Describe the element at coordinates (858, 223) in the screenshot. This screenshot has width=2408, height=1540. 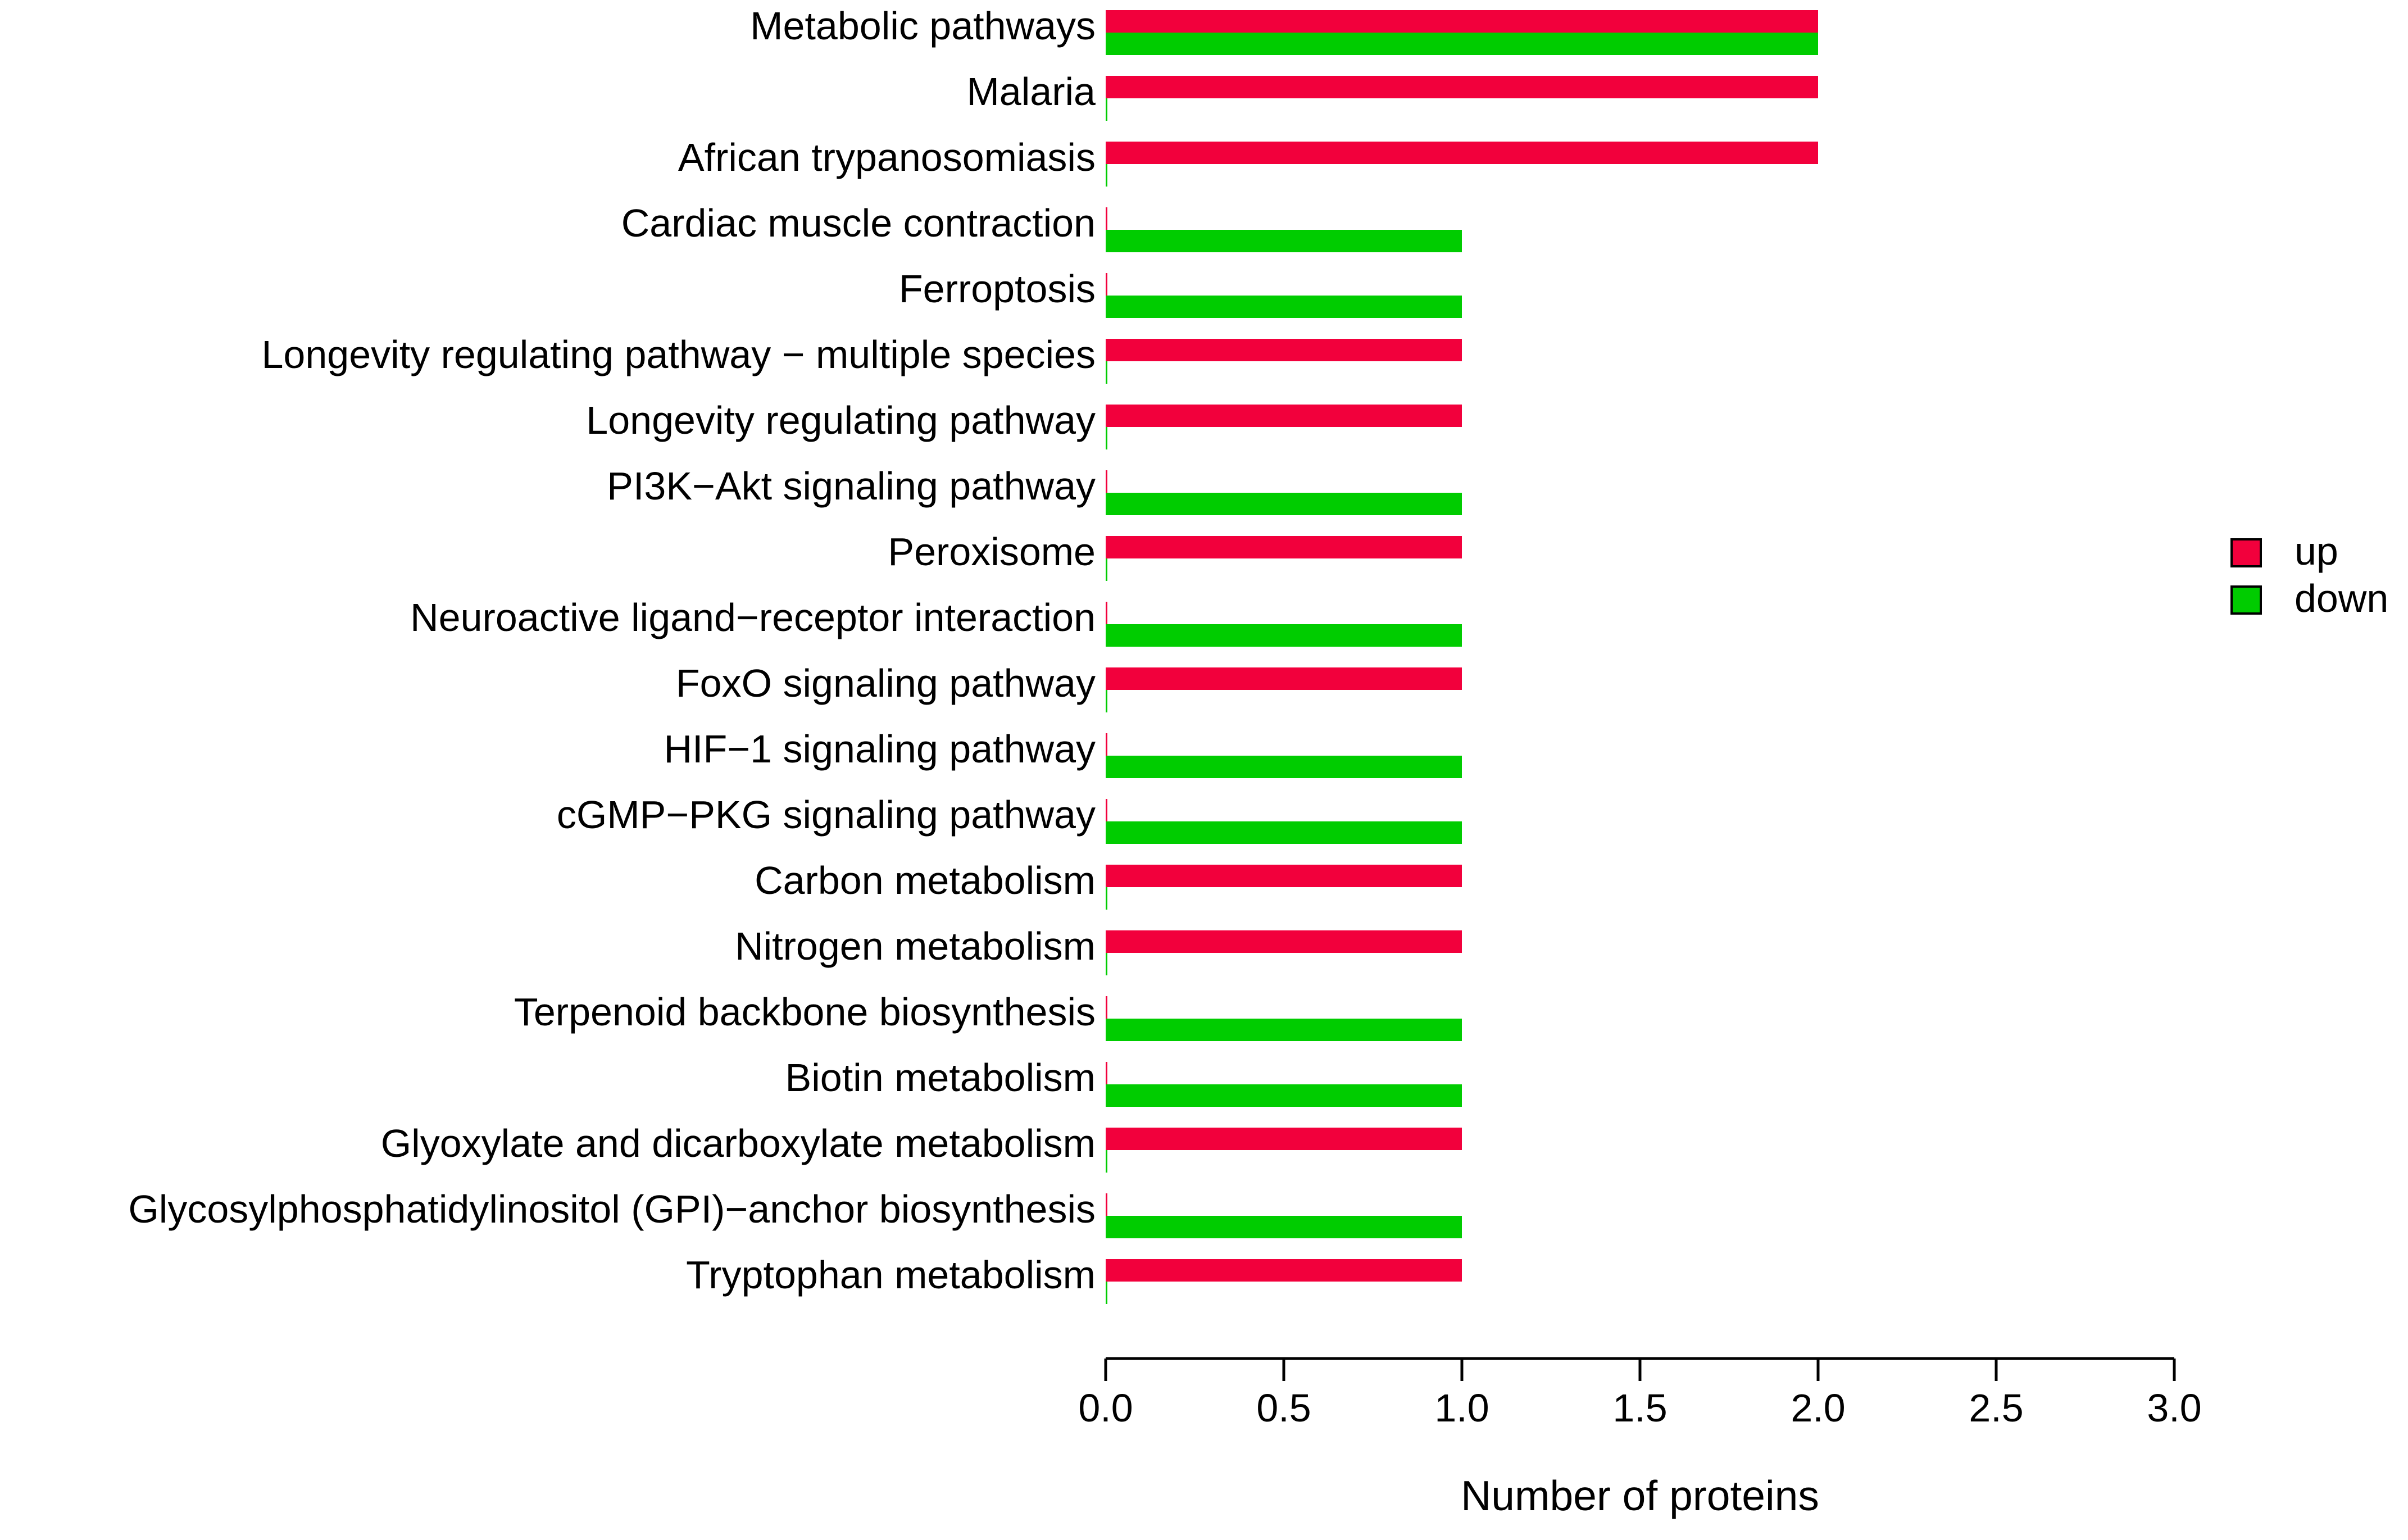
I see `category-label: Cardiac muscle contraction` at that location.